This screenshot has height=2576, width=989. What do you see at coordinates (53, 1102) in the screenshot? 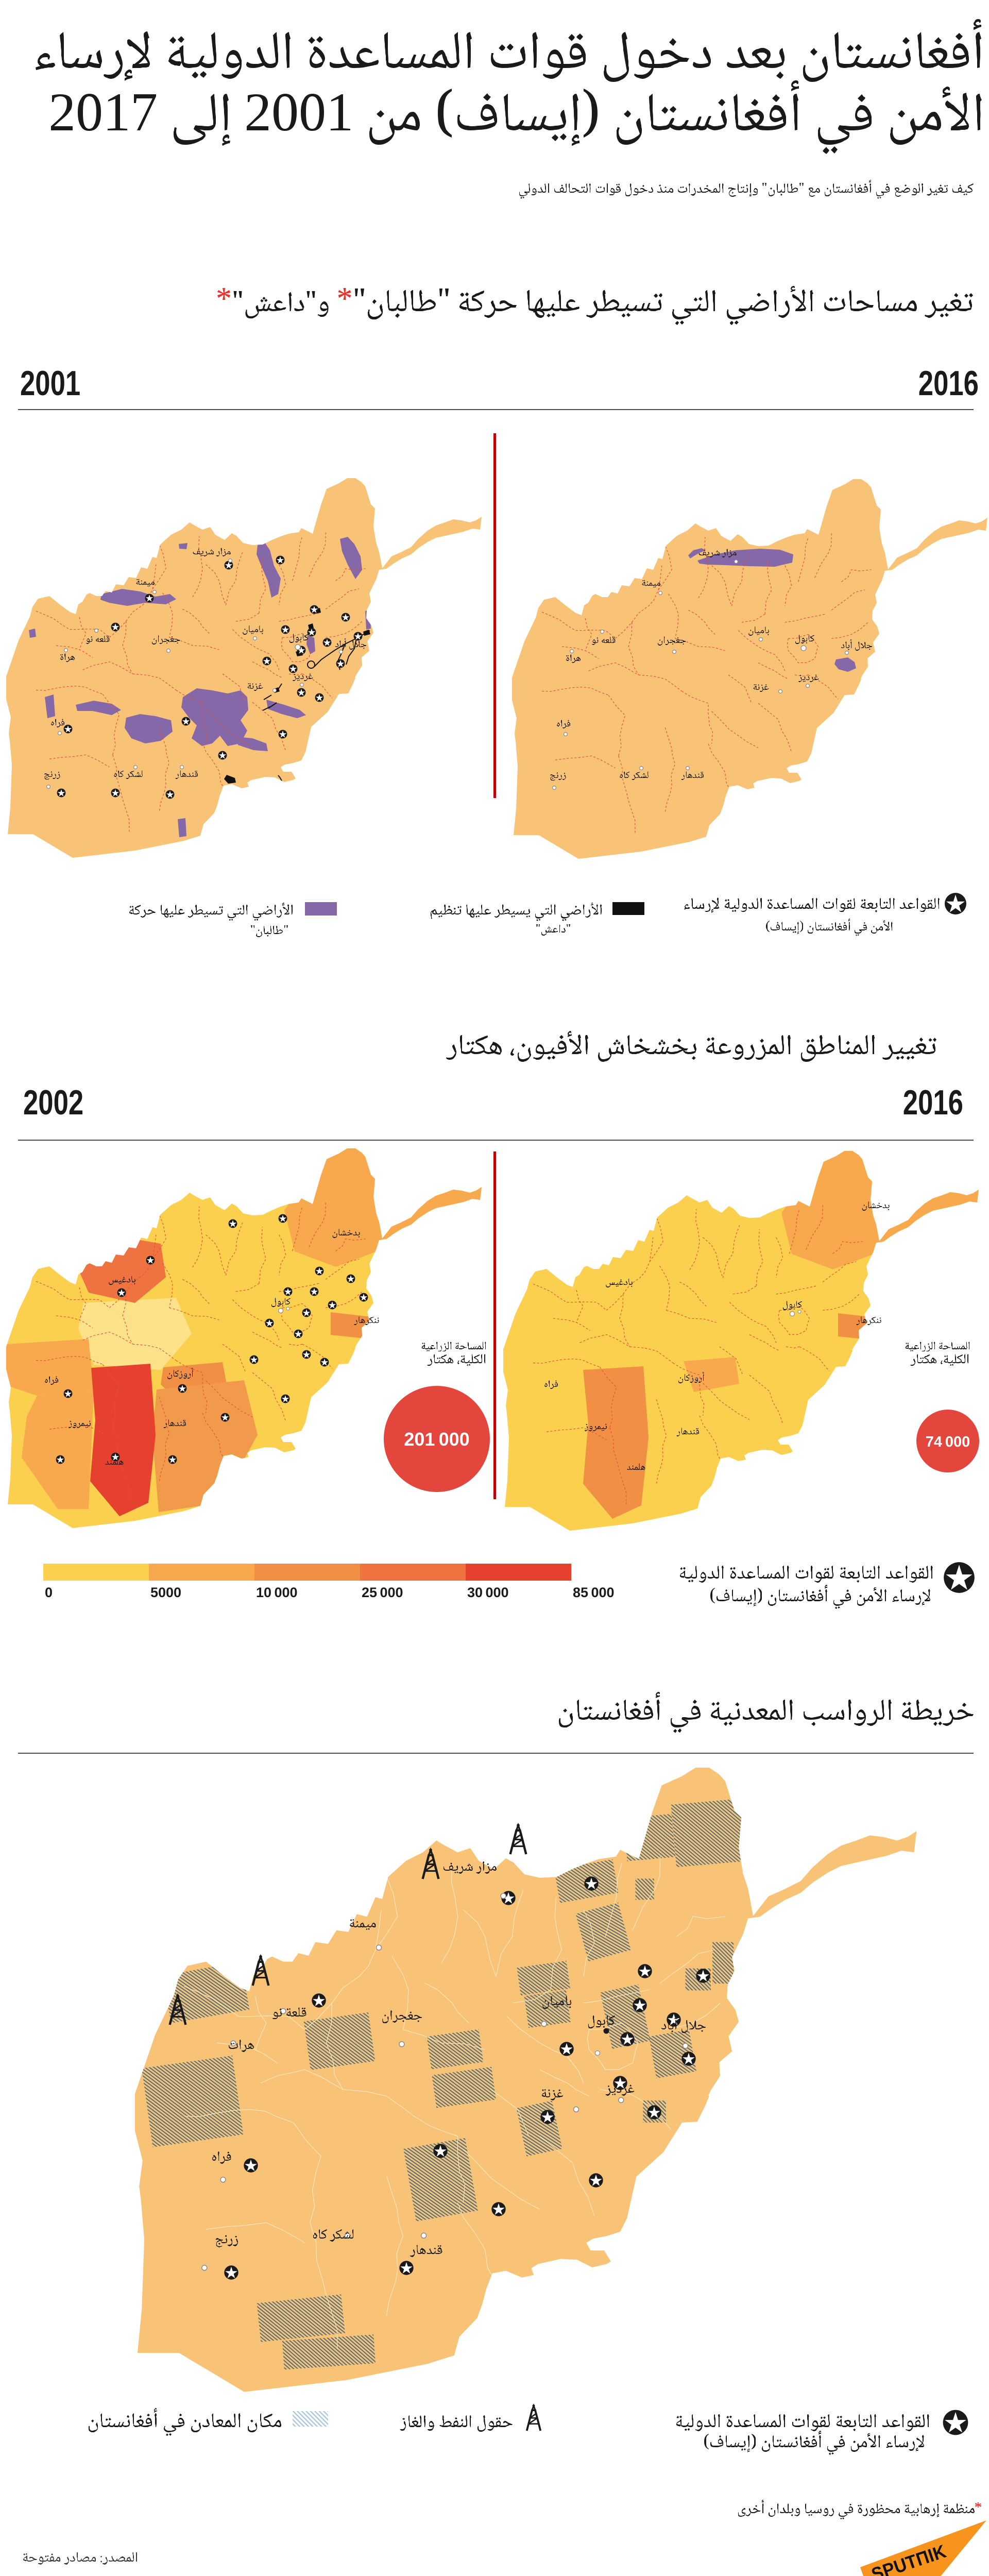
I see `svg-text: 2002` at bounding box center [53, 1102].